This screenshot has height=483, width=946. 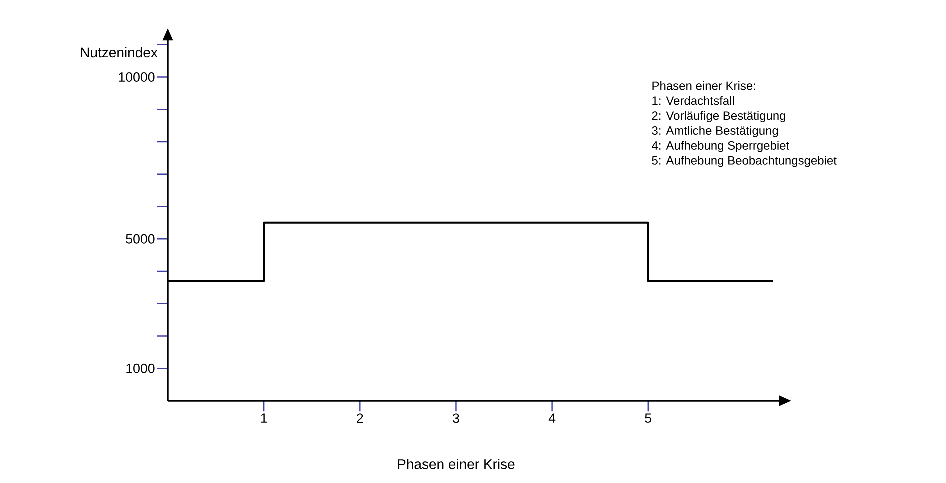 I want to click on y-tick-label: 10000, so click(x=137, y=77).